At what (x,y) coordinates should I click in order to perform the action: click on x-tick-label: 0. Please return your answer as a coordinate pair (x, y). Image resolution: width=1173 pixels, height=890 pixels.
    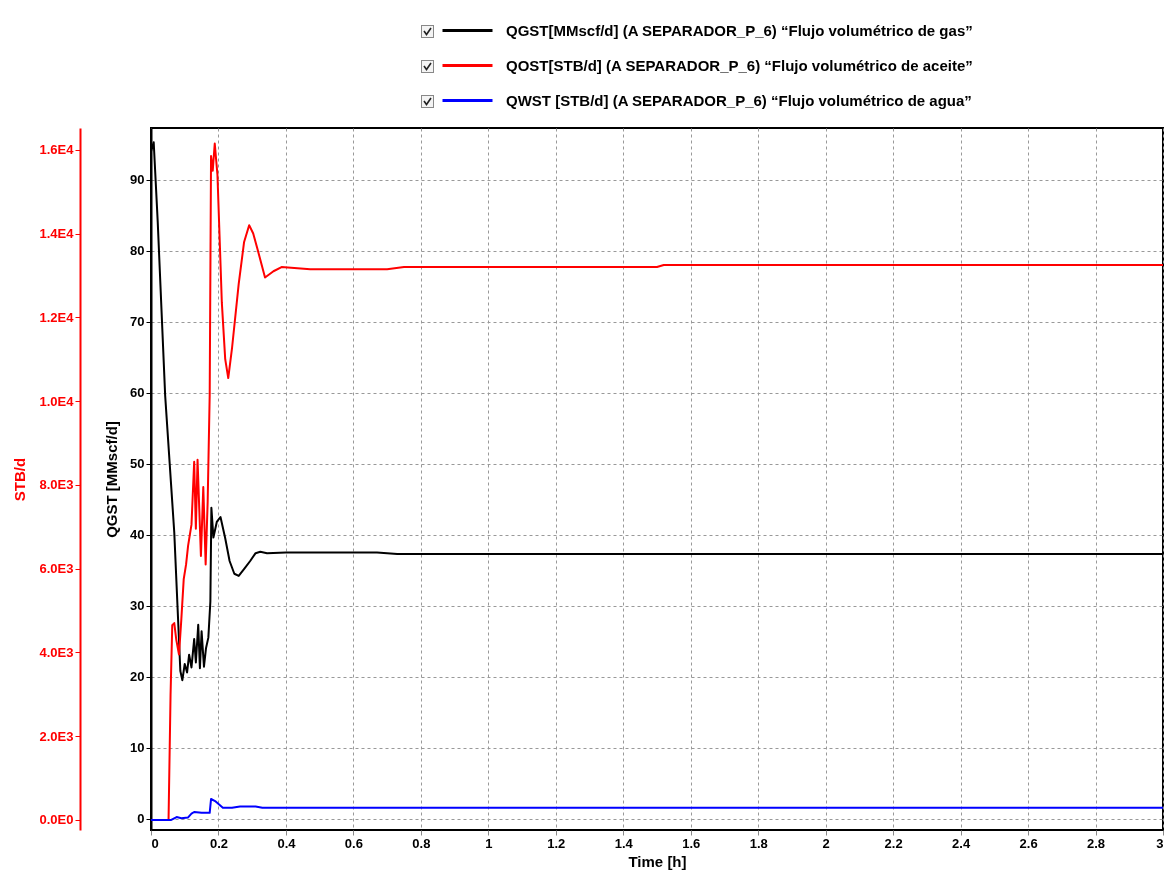
    Looking at the image, I should click on (155, 843).